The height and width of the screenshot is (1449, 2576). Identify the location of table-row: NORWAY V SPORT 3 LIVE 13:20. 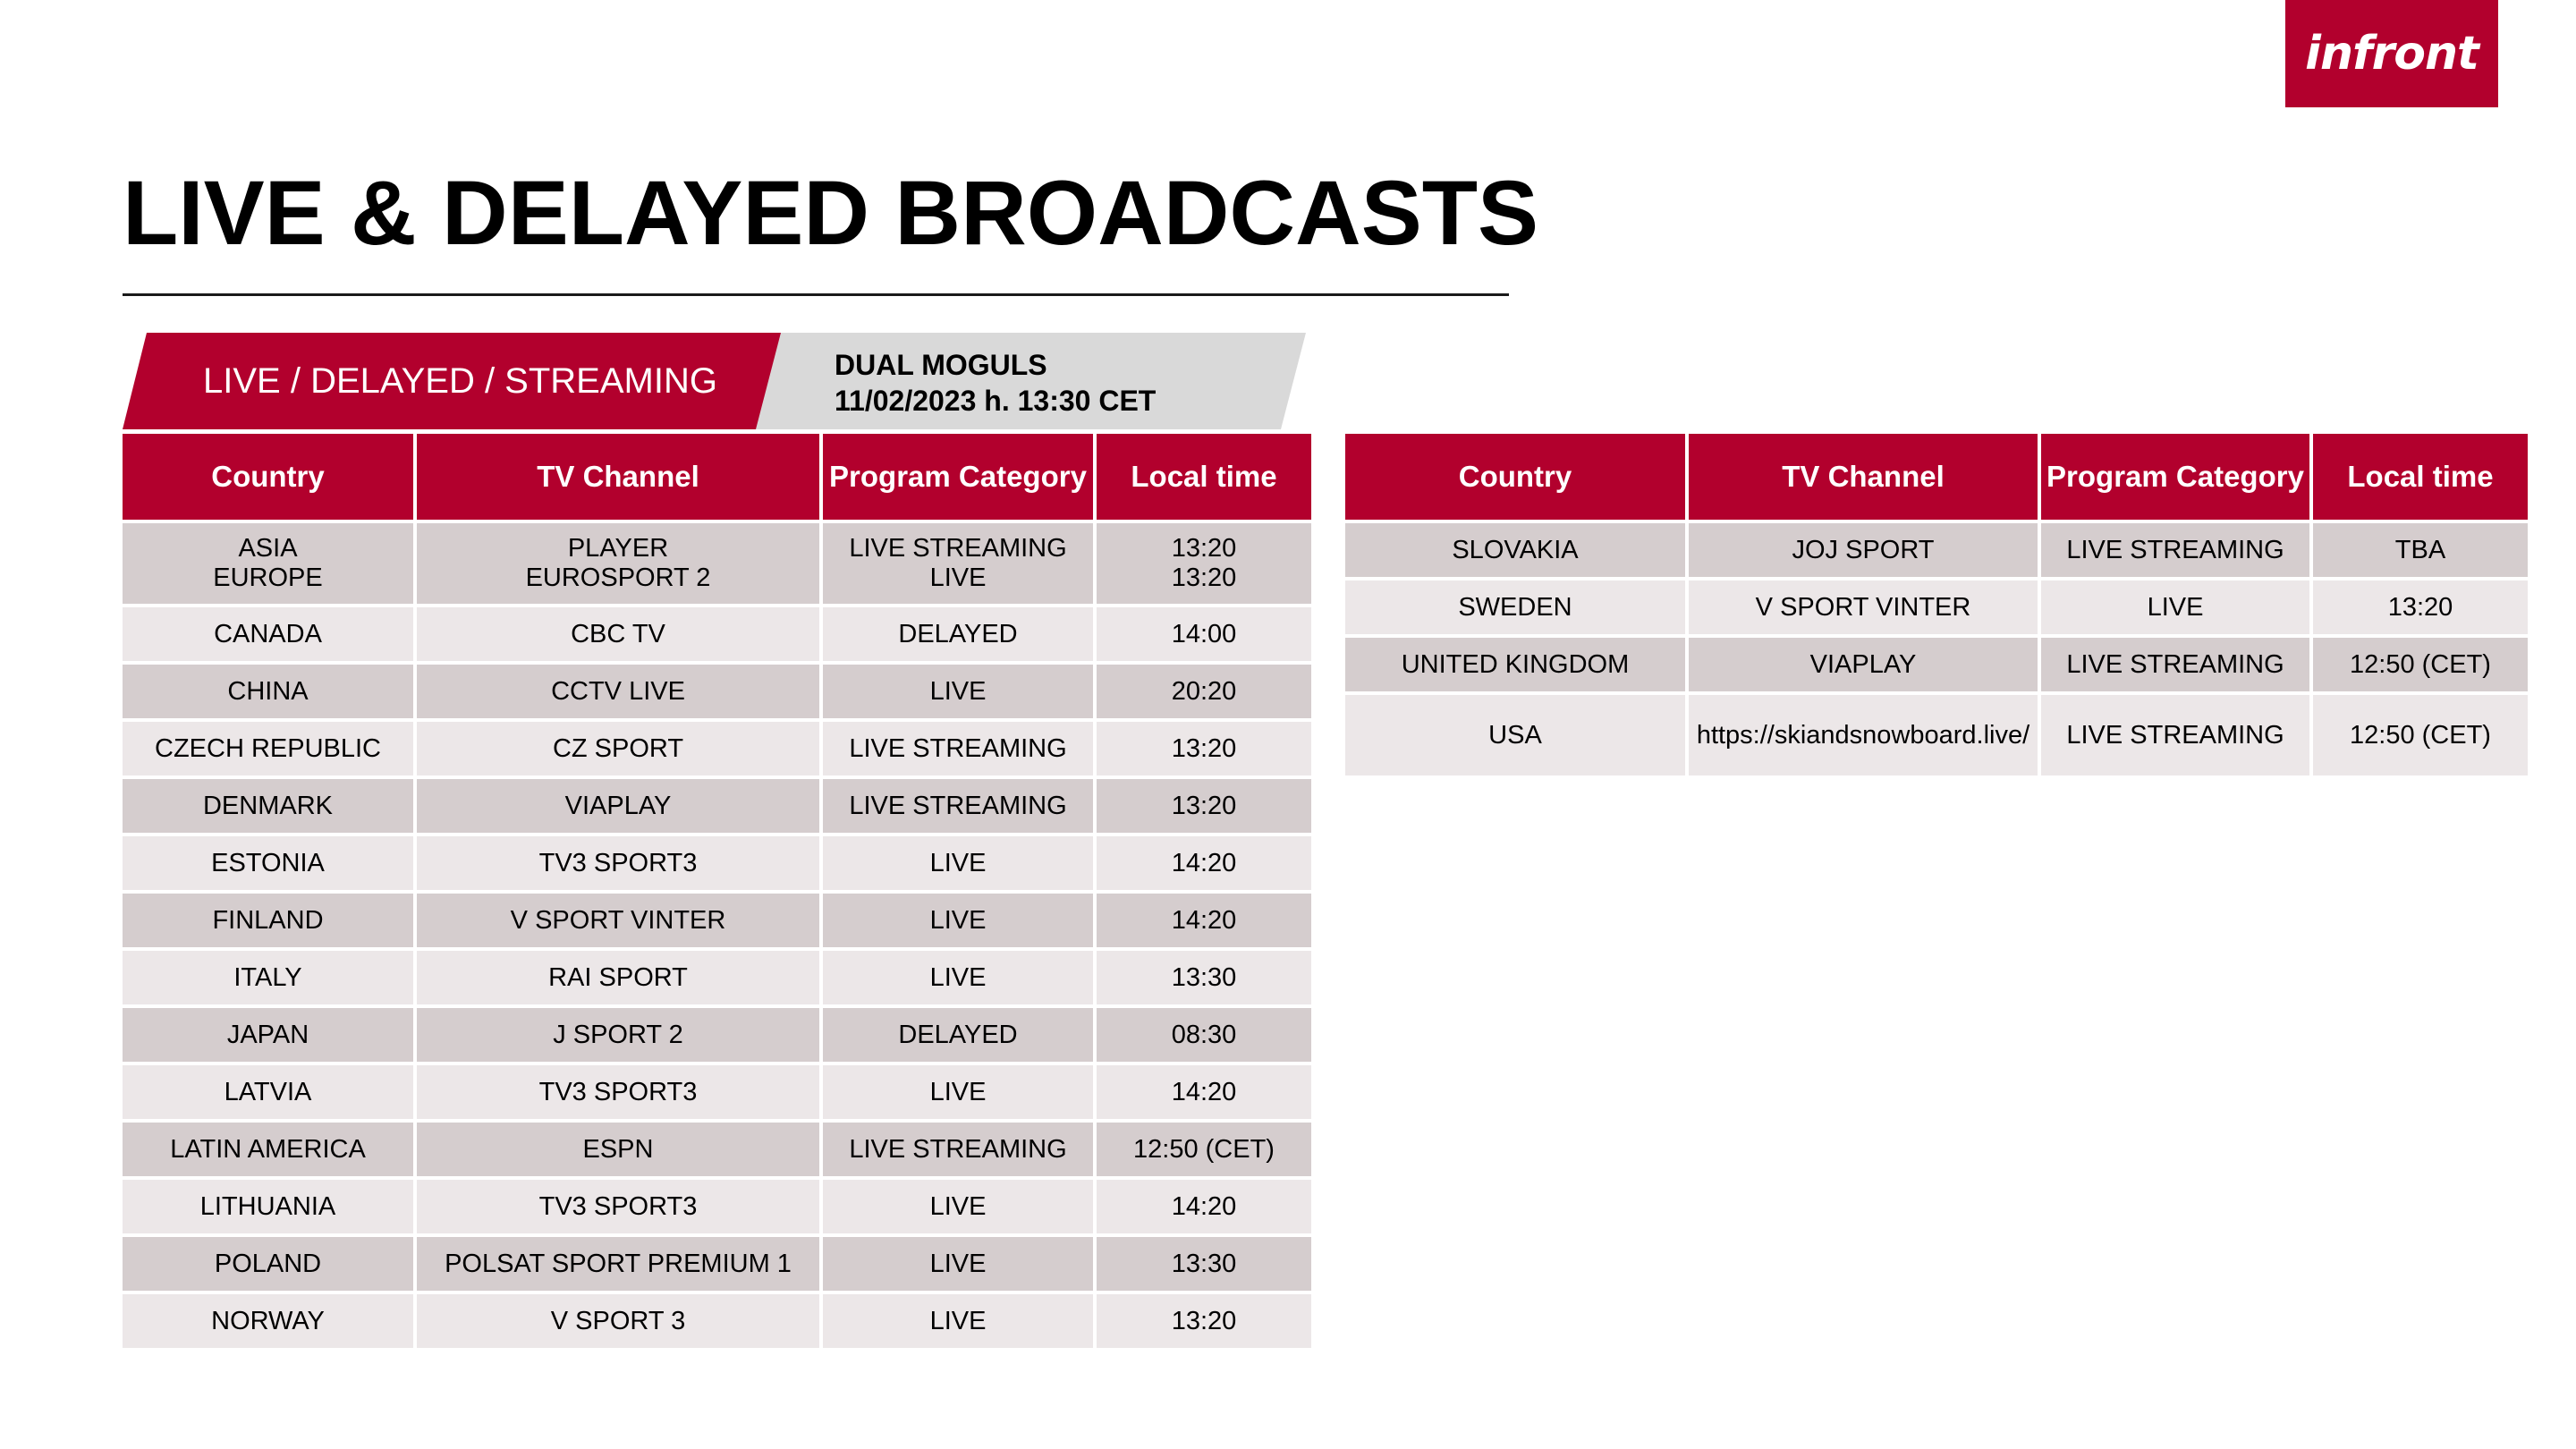
(717, 1321).